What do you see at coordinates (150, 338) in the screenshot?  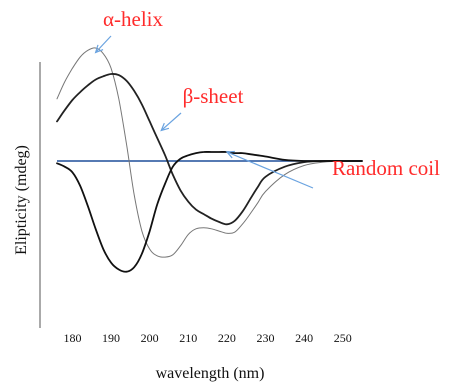 I see `x-tick-label: 200` at bounding box center [150, 338].